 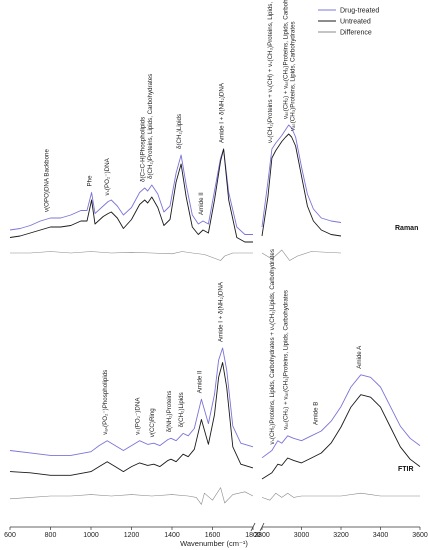 What do you see at coordinates (46, 180) in the screenshot?
I see `raman-annotation-0: ν(OPO)DNA Backbone` at bounding box center [46, 180].